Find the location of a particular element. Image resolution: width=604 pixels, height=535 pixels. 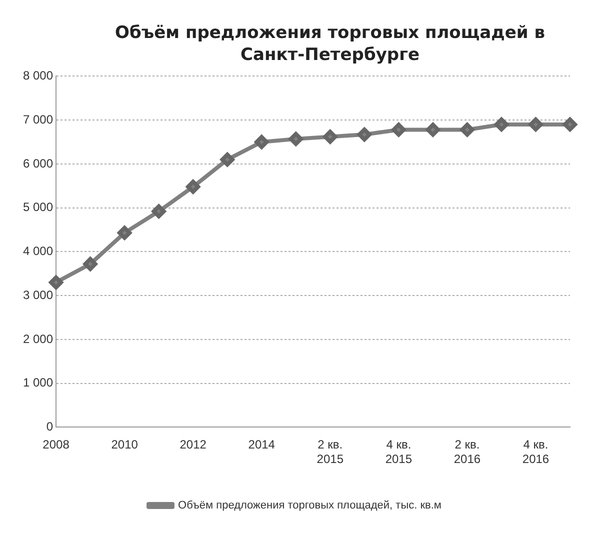

y-tick-label: 7 000 is located at coordinates (38, 119).